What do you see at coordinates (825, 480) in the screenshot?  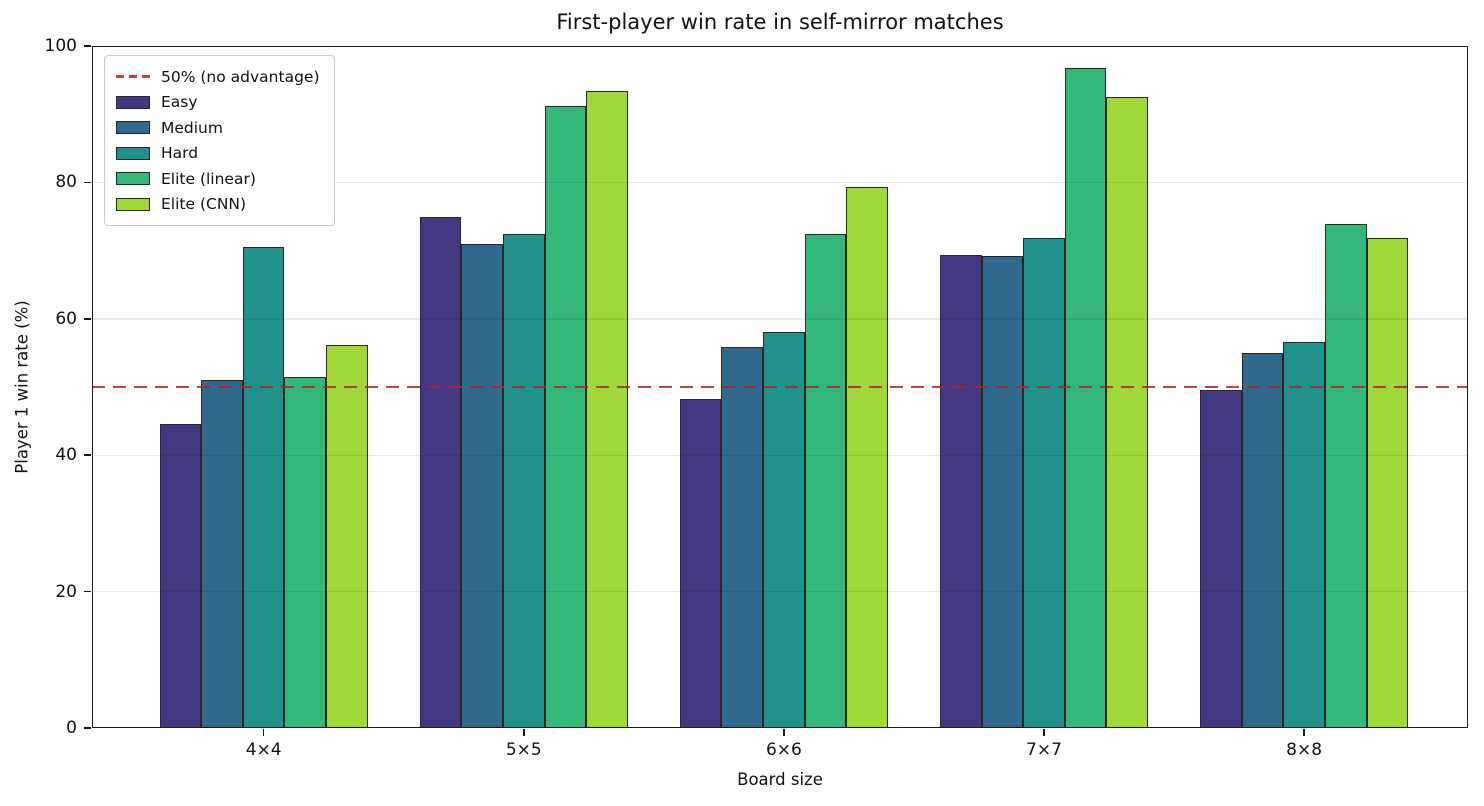 I see `bar-elitelinear)-6×6` at bounding box center [825, 480].